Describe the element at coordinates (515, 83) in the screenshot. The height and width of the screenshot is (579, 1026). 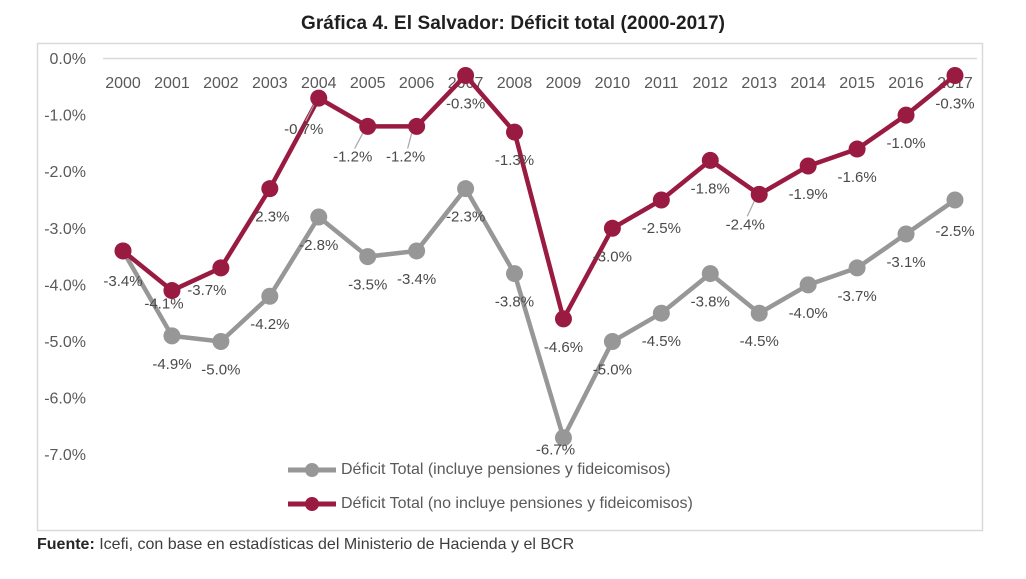
I see `x-axis-year-label: 2008` at that location.